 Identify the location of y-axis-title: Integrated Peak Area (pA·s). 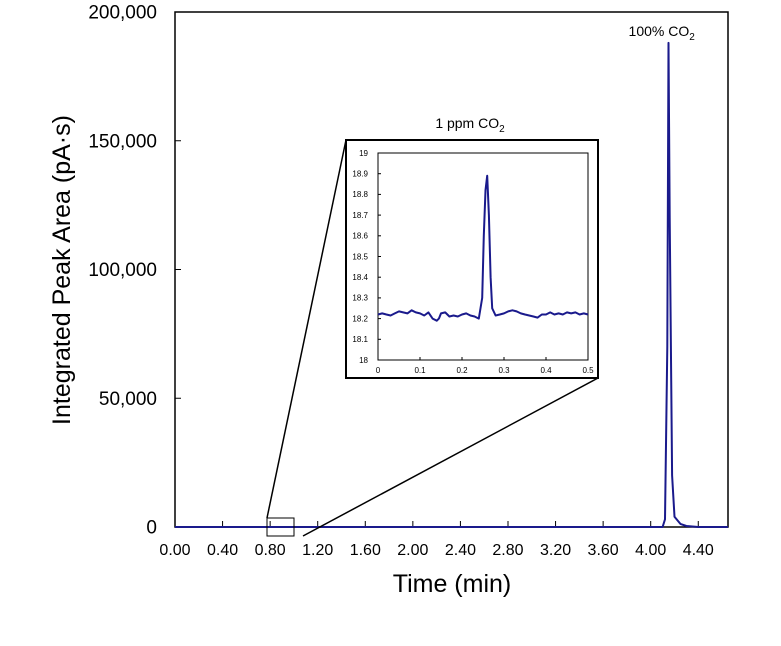
(62, 270).